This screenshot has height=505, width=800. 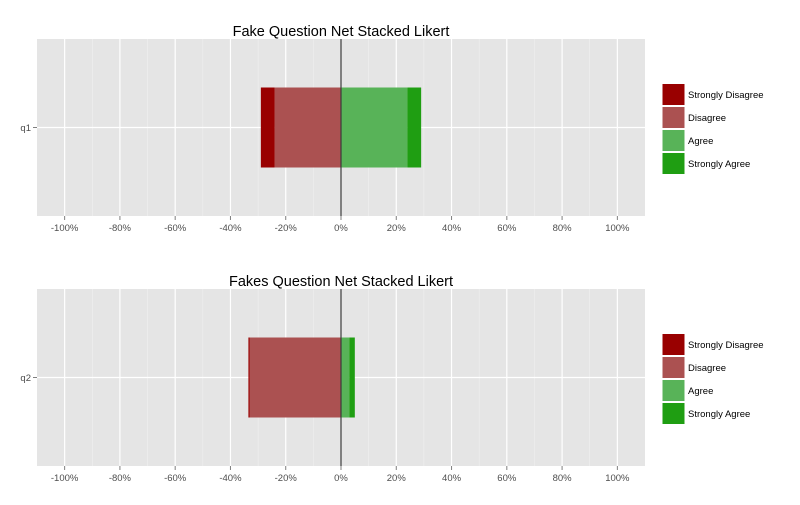 What do you see at coordinates (25, 128) in the screenshot?
I see `y-tick-label: q1` at bounding box center [25, 128].